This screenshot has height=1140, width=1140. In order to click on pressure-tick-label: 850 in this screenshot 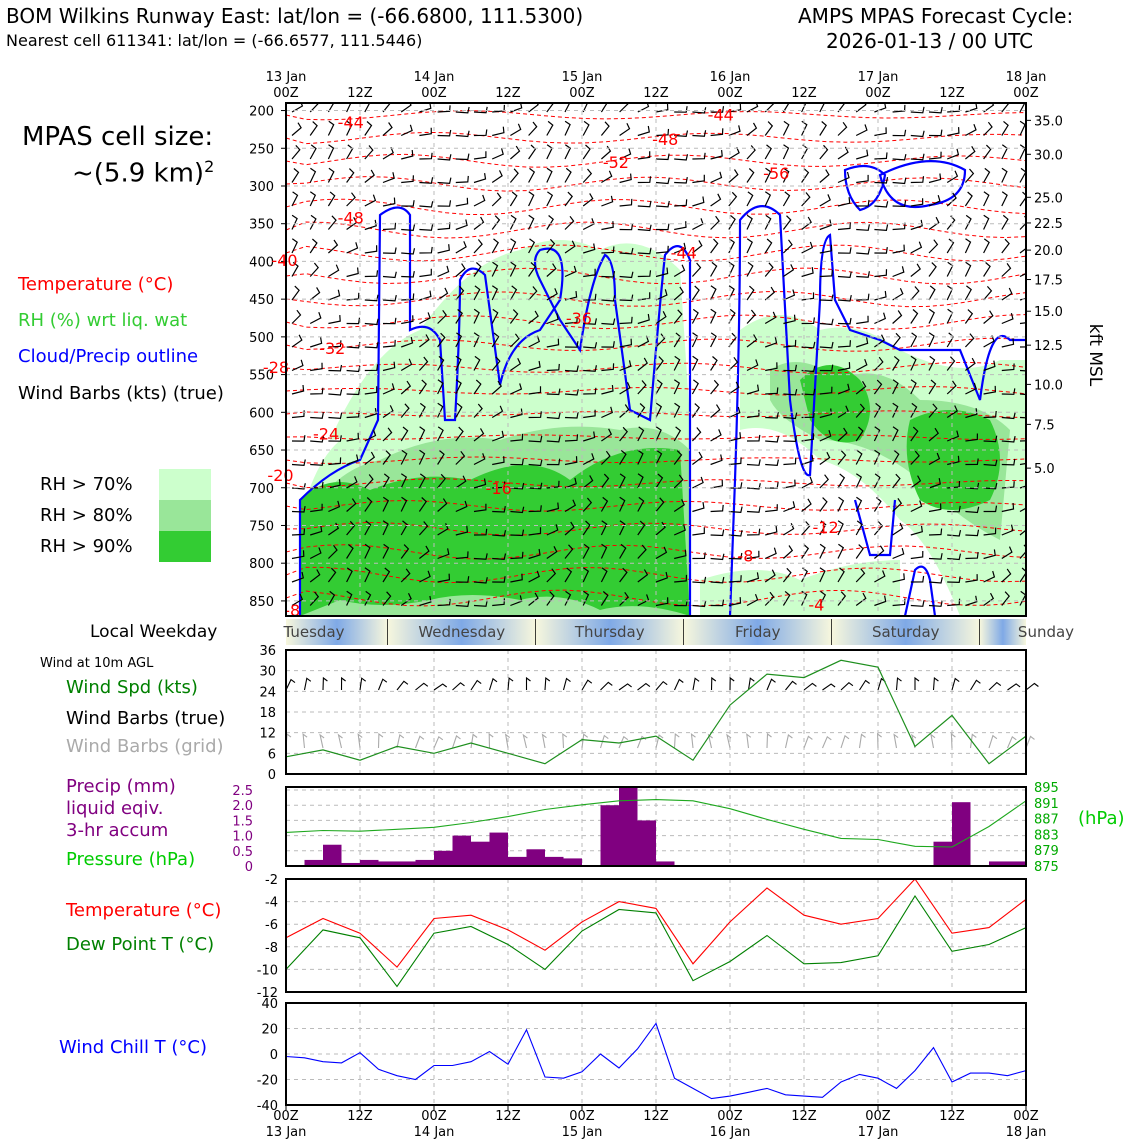, I will do `click(261, 602)`.